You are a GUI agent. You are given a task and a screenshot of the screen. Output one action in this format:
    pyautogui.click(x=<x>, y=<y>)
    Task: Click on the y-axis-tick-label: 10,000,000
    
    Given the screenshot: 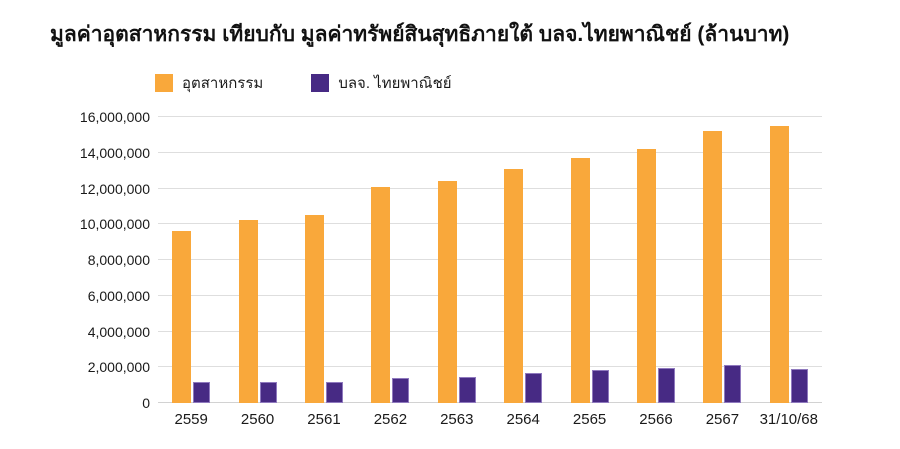 What is the action you would take?
    pyautogui.click(x=114, y=224)
    